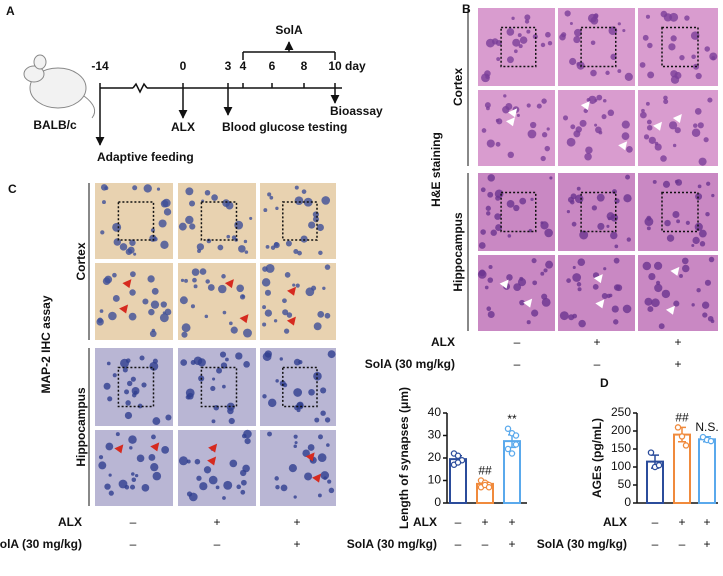  What do you see at coordinates (485, 471) in the screenshot?
I see `significance-label: ##` at bounding box center [485, 471].